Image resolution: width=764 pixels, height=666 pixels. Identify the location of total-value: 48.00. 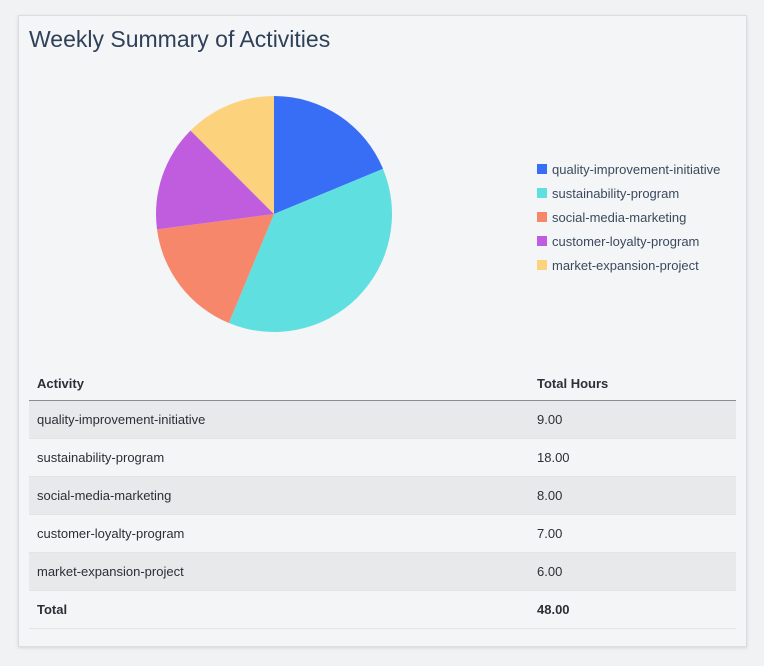
(632, 609).